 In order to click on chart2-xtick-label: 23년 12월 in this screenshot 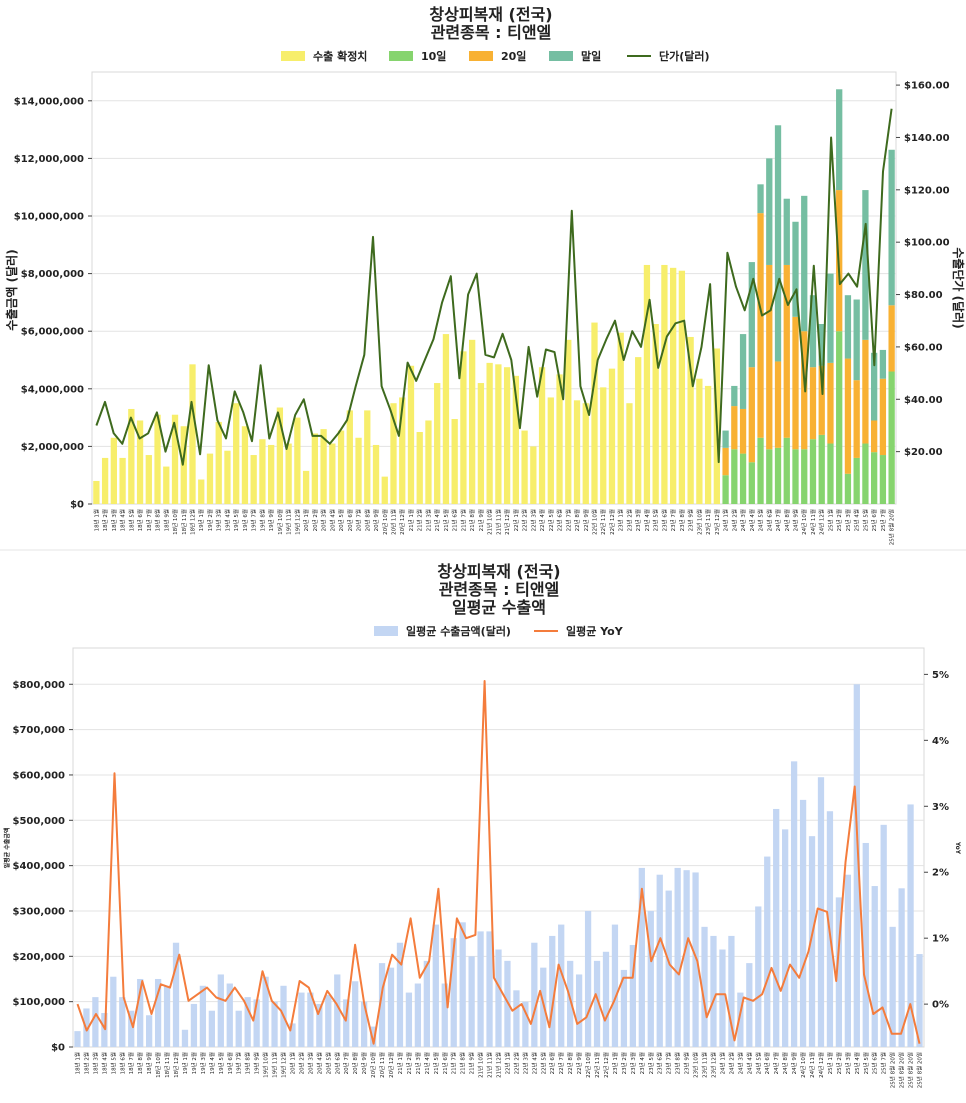, I will do `click(714, 1065)`.